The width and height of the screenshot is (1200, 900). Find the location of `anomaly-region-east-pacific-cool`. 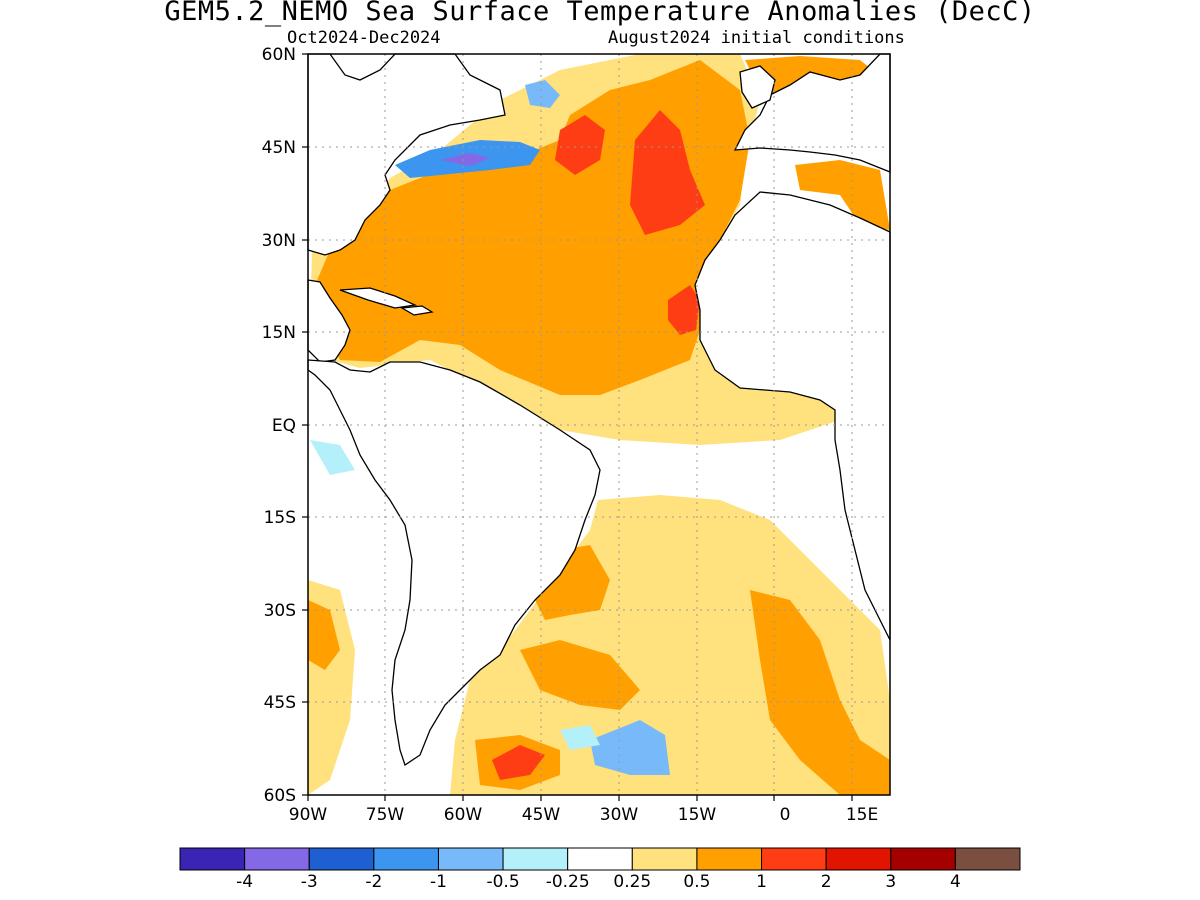

anomaly-region-east-pacific-cool is located at coordinates (332, 457).